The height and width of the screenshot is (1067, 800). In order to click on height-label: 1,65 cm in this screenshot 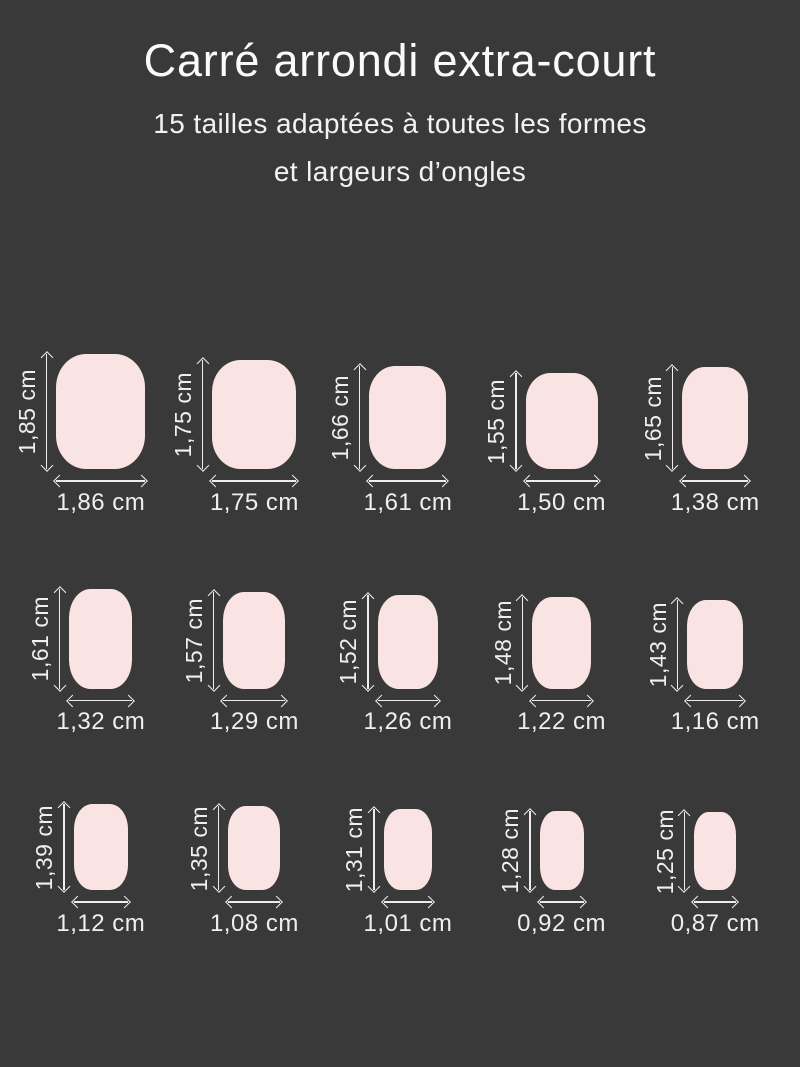, I will do `click(652, 418)`.